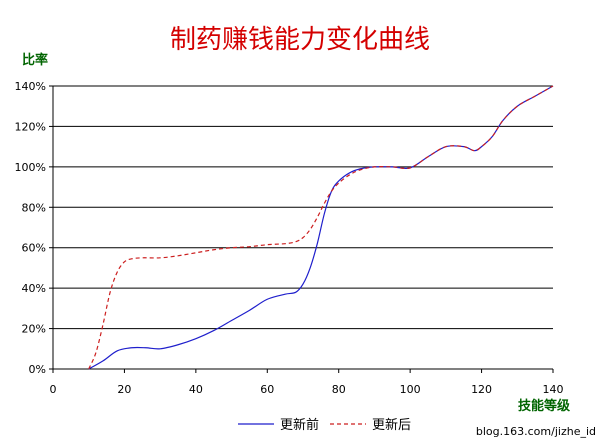  I want to click on y-tick-label: 0%, so click(37, 369).